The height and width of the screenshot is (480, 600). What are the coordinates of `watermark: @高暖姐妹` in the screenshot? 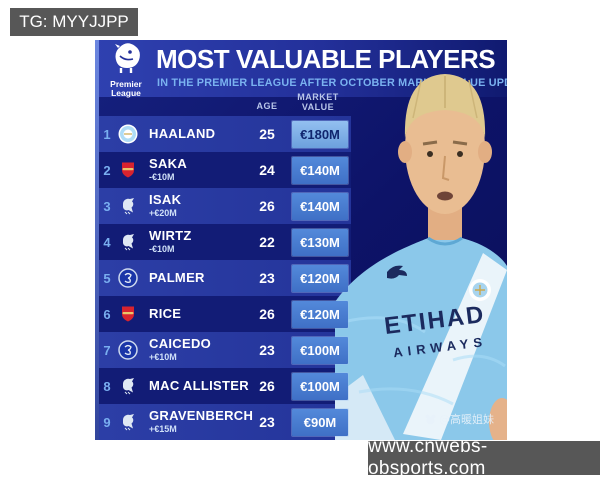 It's located at (459, 419).